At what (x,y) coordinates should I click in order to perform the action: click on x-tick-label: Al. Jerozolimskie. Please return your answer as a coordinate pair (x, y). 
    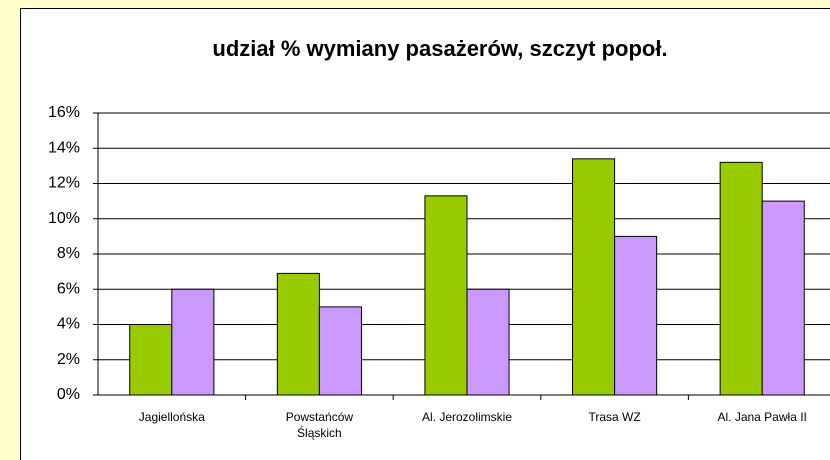
    Looking at the image, I should click on (467, 417).